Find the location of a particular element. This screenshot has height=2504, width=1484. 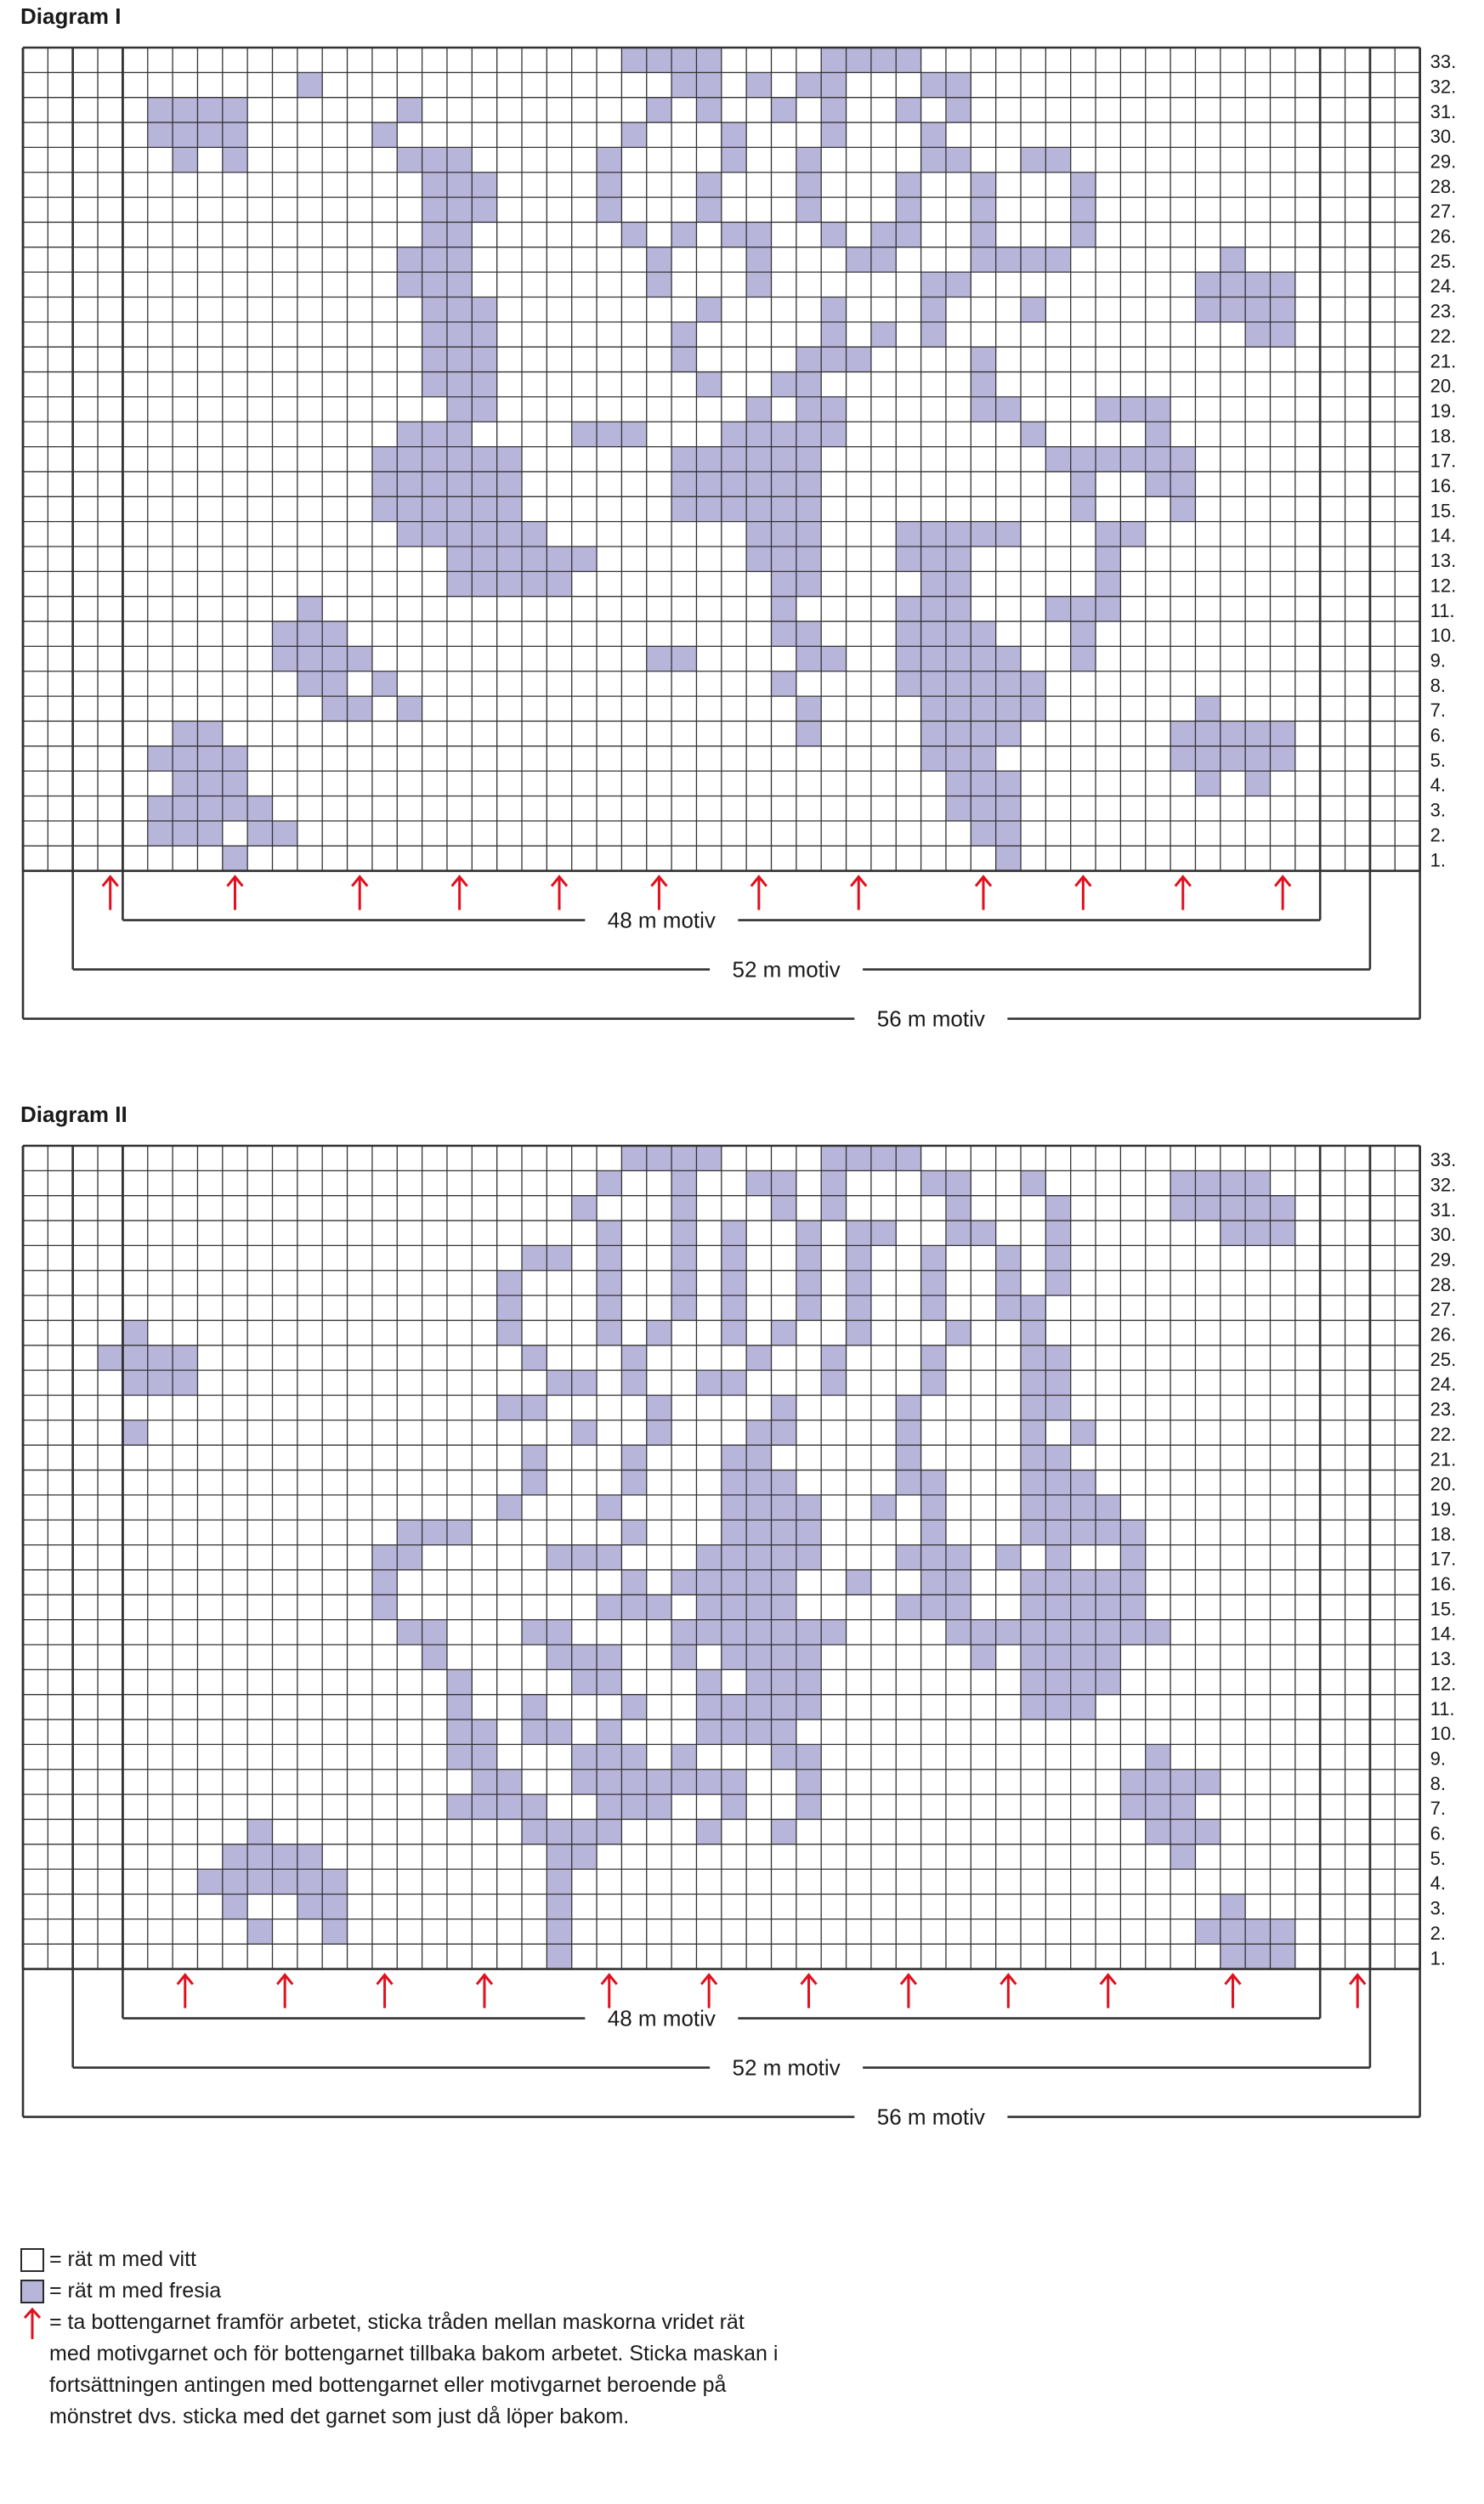

diagram-1-row-number: 7. is located at coordinates (1438, 711).